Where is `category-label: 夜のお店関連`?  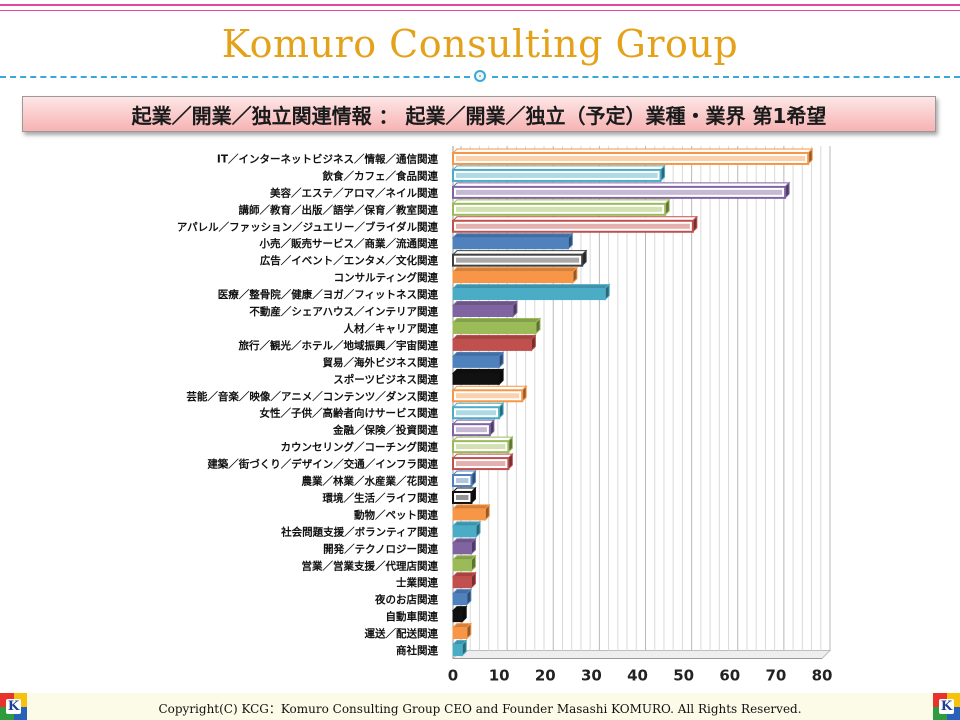
category-label: 夜のお店関連 is located at coordinates (406, 599).